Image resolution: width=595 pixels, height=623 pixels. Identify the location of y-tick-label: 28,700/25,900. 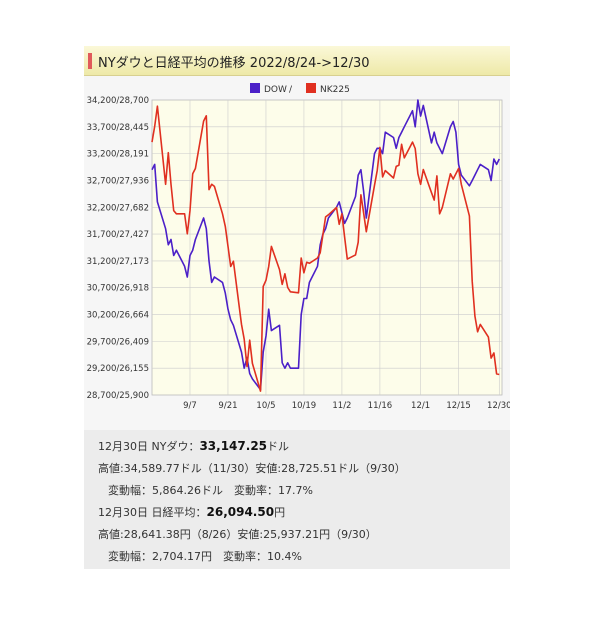
(118, 396).